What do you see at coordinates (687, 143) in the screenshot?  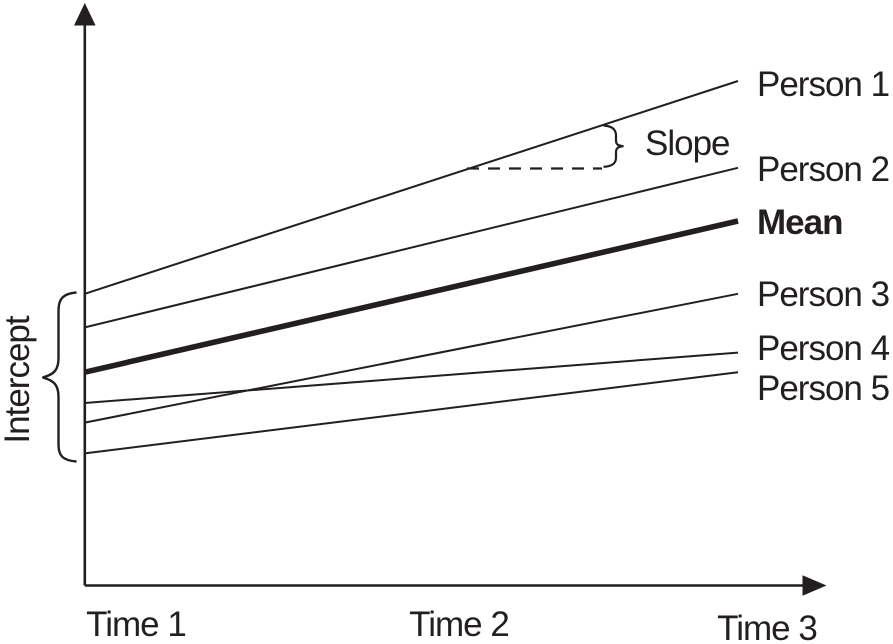 I see `slope-label: Slope` at bounding box center [687, 143].